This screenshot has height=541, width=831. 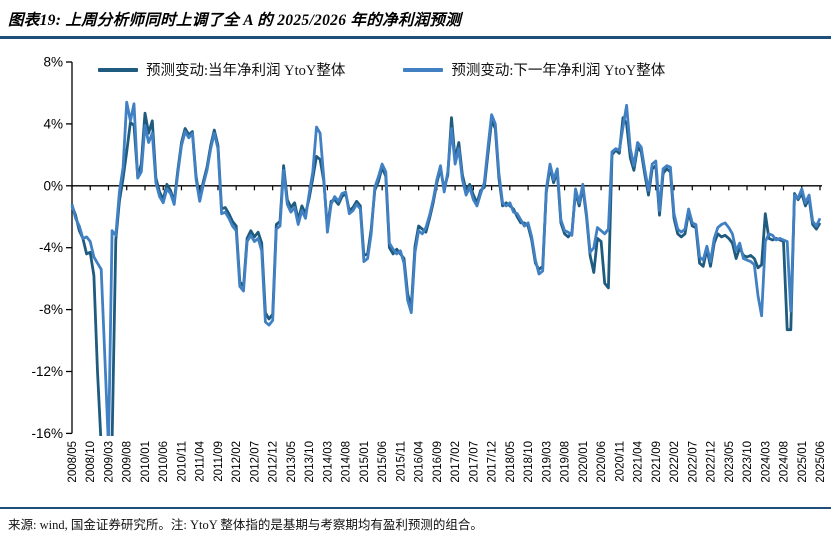 What do you see at coordinates (53, 62) in the screenshot?
I see `y-axis-label: 8%` at bounding box center [53, 62].